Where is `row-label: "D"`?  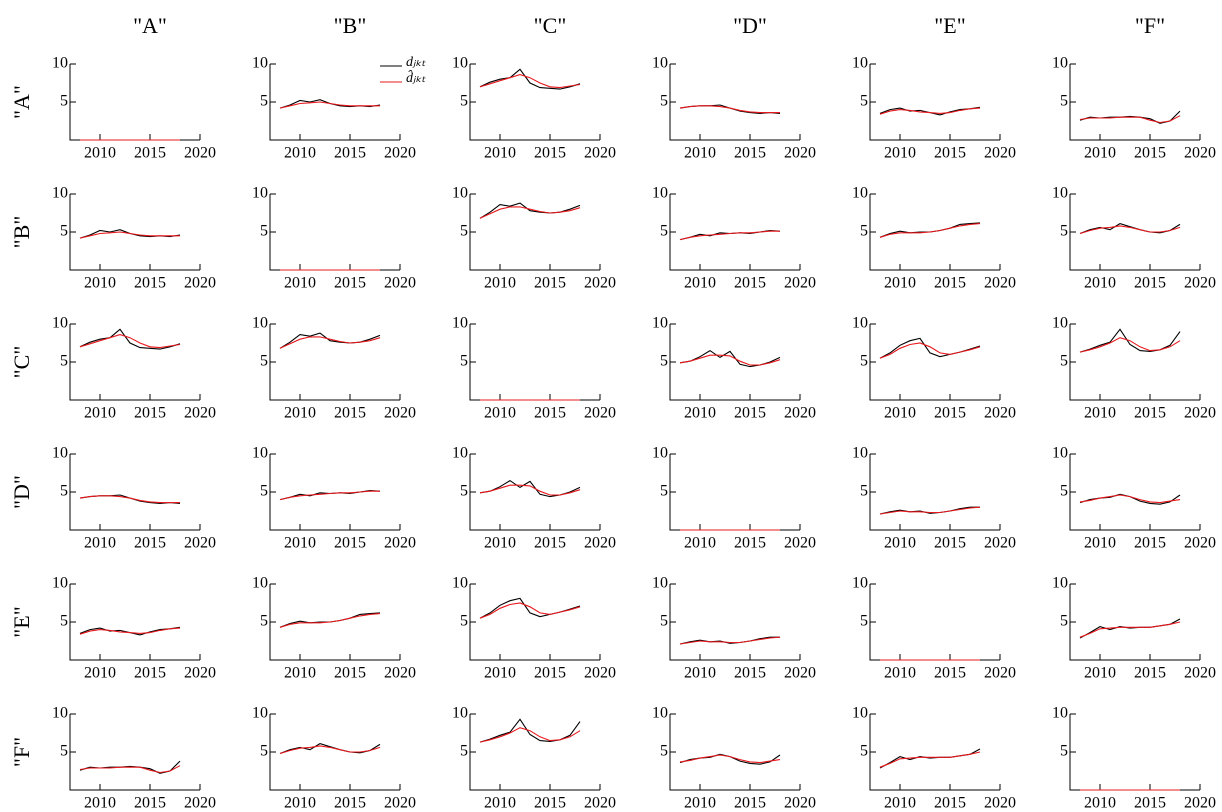 row-label: "D" is located at coordinates (21, 492).